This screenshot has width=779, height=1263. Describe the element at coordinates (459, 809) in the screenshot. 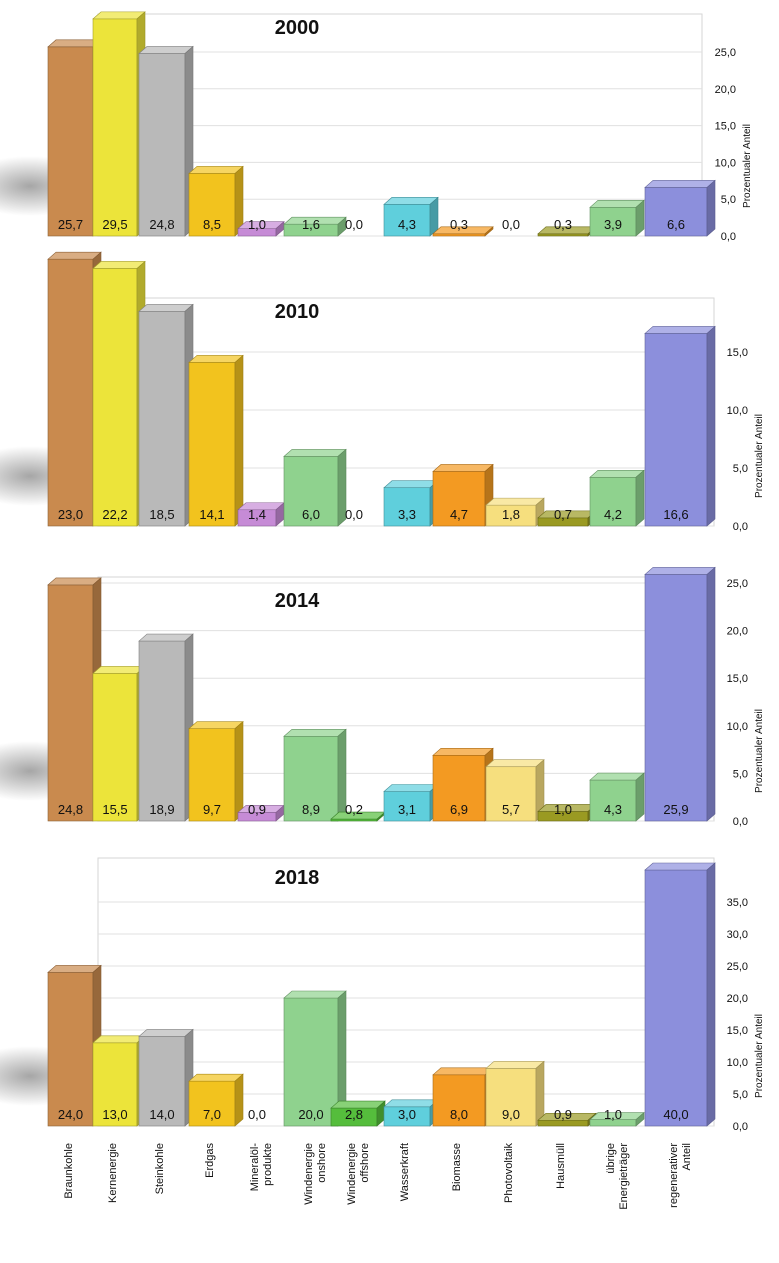

I see `bar-value-label: 6,9` at that location.